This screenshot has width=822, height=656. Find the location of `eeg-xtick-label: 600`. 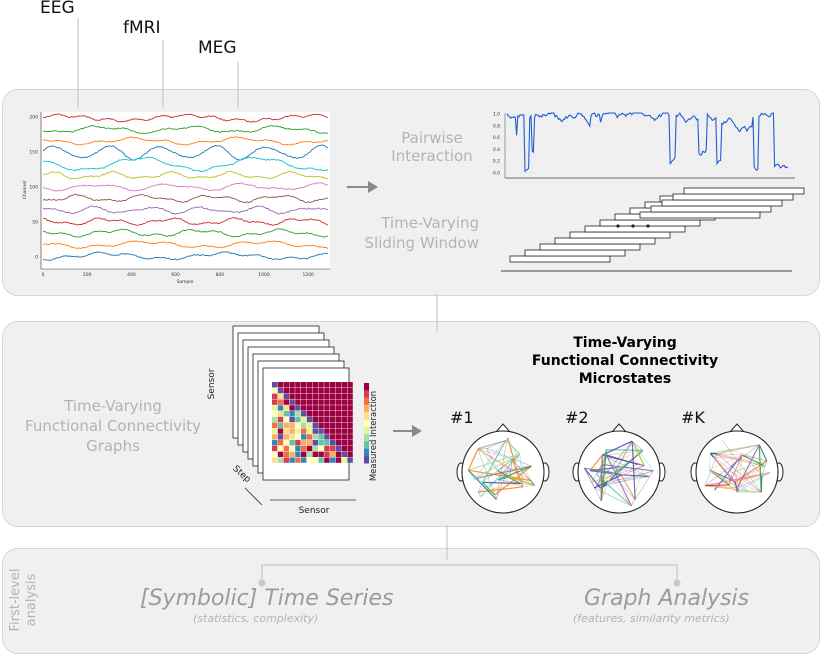

eeg-xtick-label: 600 is located at coordinates (175, 275).